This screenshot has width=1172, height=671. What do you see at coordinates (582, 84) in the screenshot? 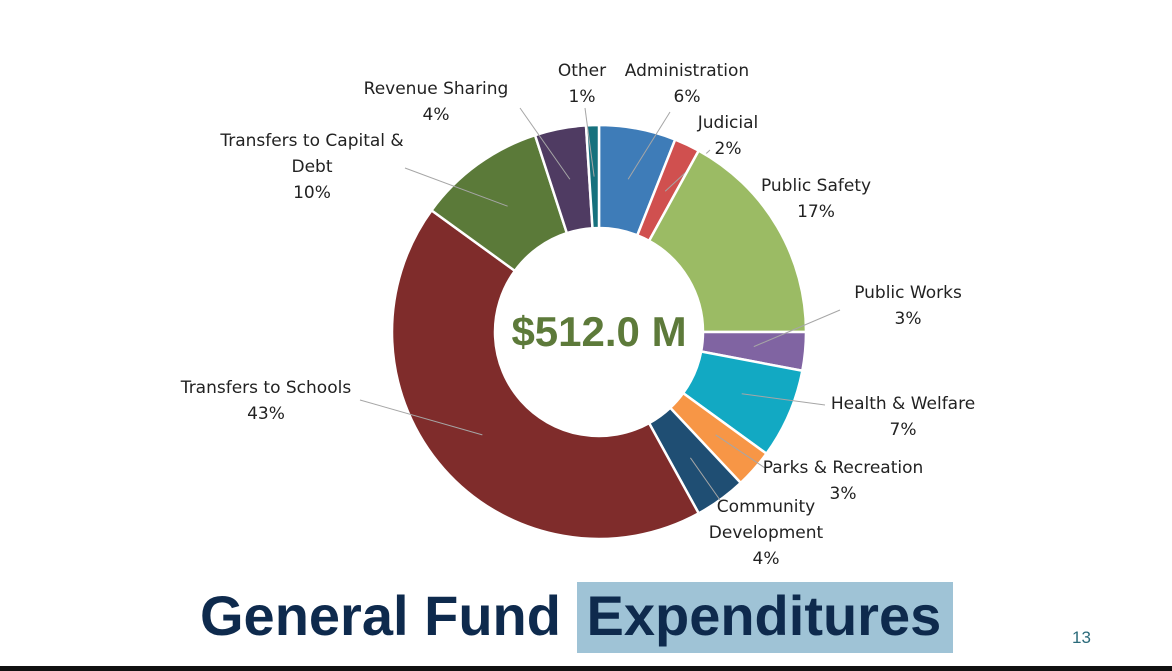
I see `slice-label-other: Other 1%` at bounding box center [582, 84].